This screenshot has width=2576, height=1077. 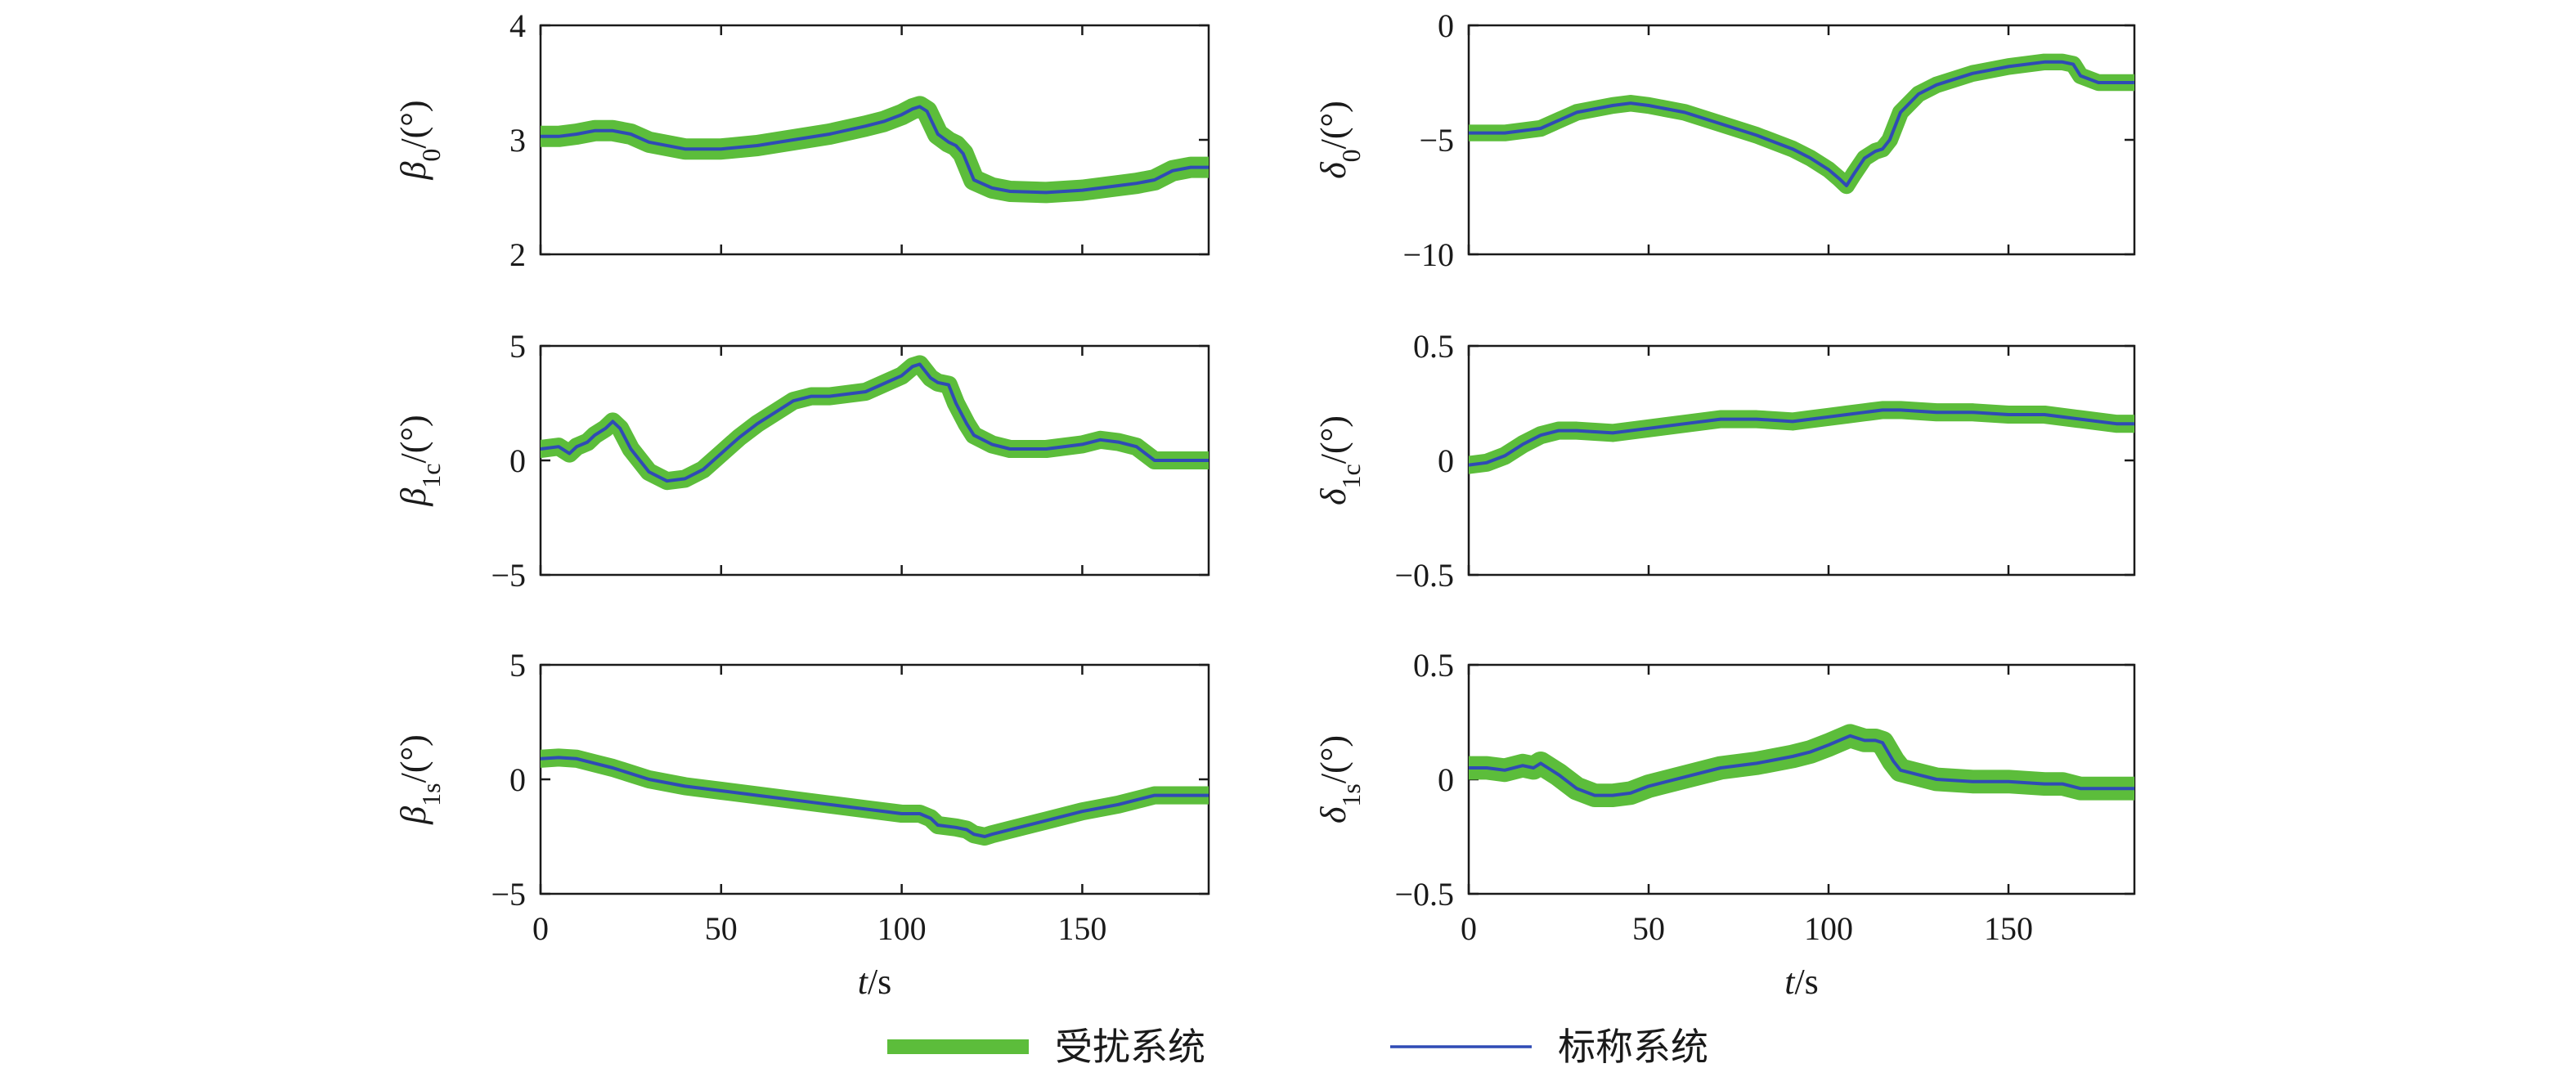 I want to click on y-axis-label: δ1c/(°), so click(x=1339, y=460).